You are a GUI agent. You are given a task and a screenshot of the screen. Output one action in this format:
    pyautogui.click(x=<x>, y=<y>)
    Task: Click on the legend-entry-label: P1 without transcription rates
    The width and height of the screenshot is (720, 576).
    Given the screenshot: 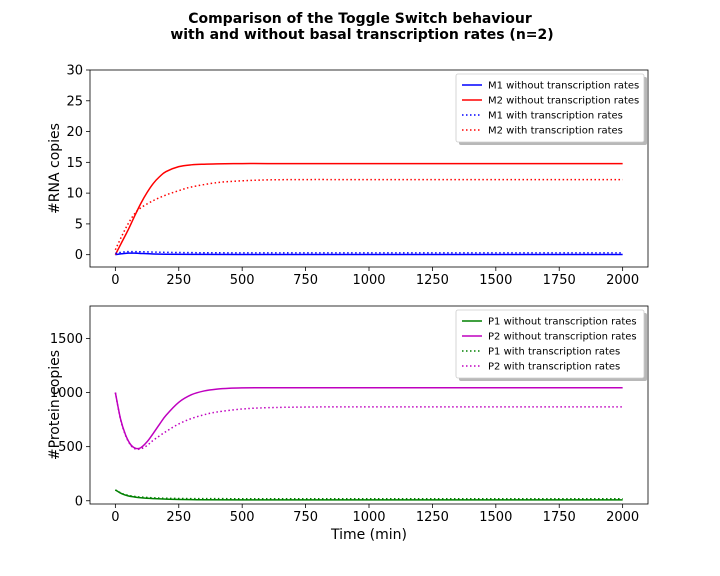 What is the action you would take?
    pyautogui.click(x=562, y=322)
    